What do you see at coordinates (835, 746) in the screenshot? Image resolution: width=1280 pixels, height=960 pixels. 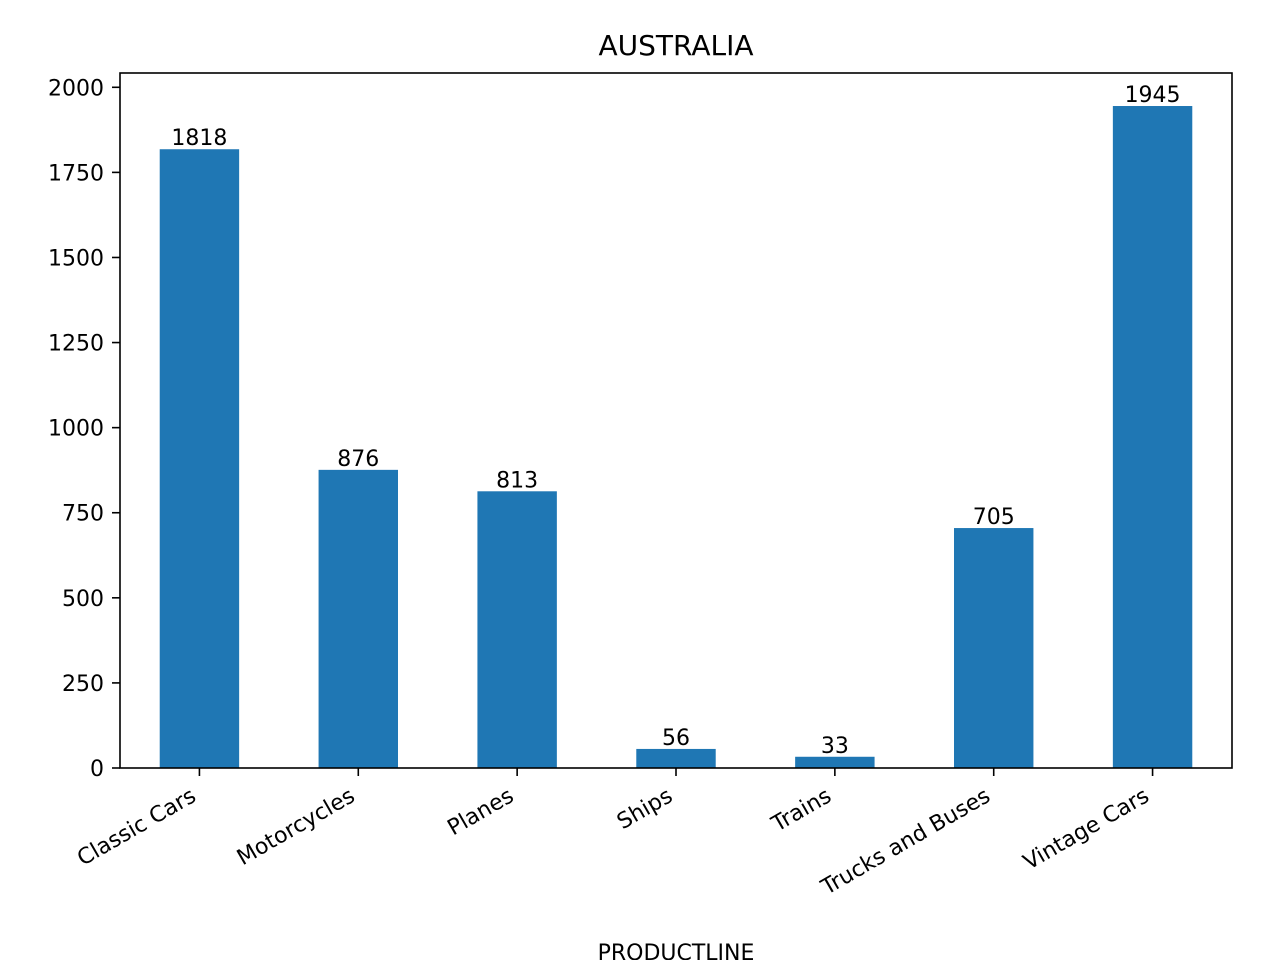 I see `data-label-4: 33` at bounding box center [835, 746].